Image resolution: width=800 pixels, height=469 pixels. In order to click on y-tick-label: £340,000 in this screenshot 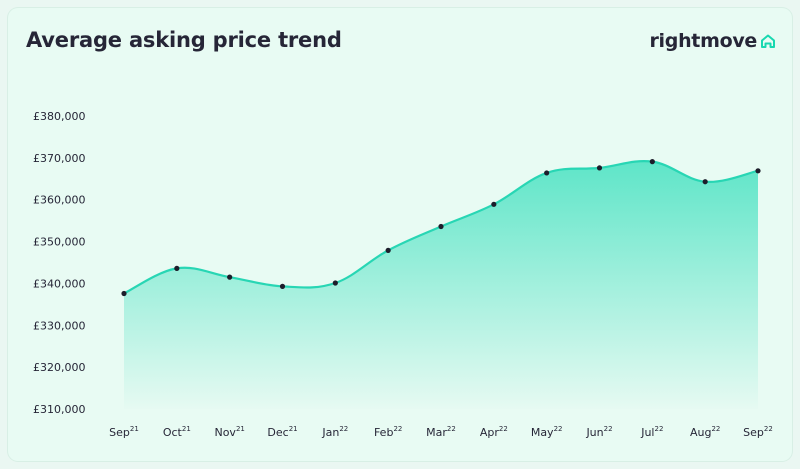, I will do `click(59, 283)`.